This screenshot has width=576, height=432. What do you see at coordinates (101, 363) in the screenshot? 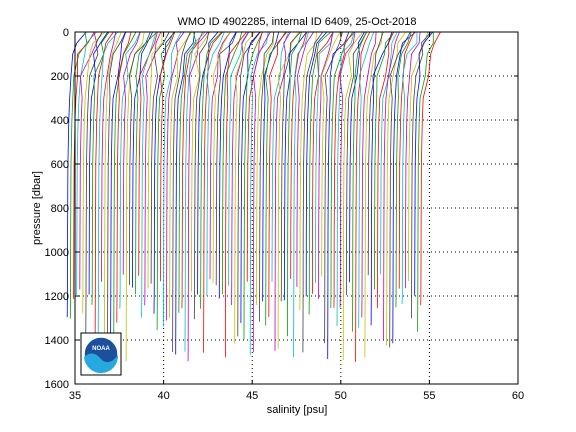
I see `logo-wave-icon` at bounding box center [101, 363].